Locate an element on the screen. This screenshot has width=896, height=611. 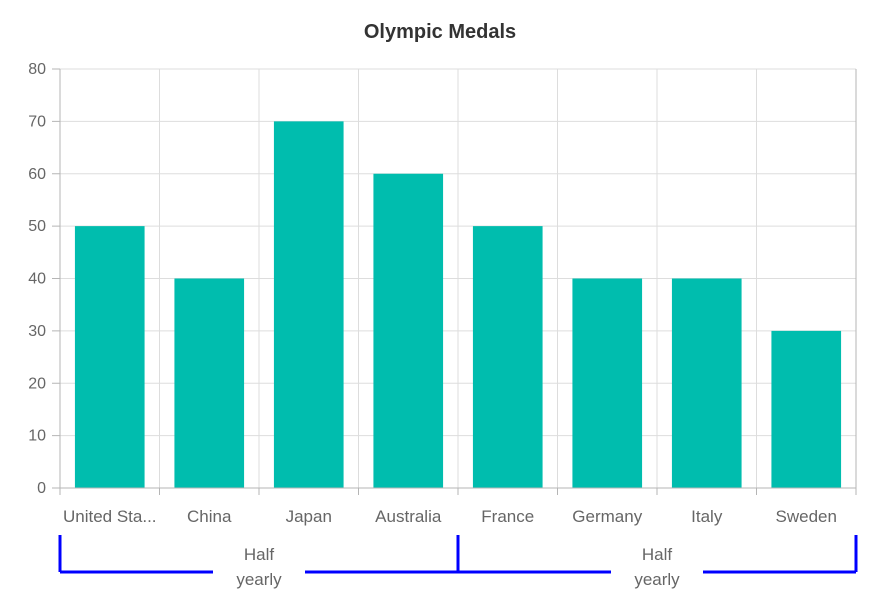
x-category-label: Japan is located at coordinates (309, 516).